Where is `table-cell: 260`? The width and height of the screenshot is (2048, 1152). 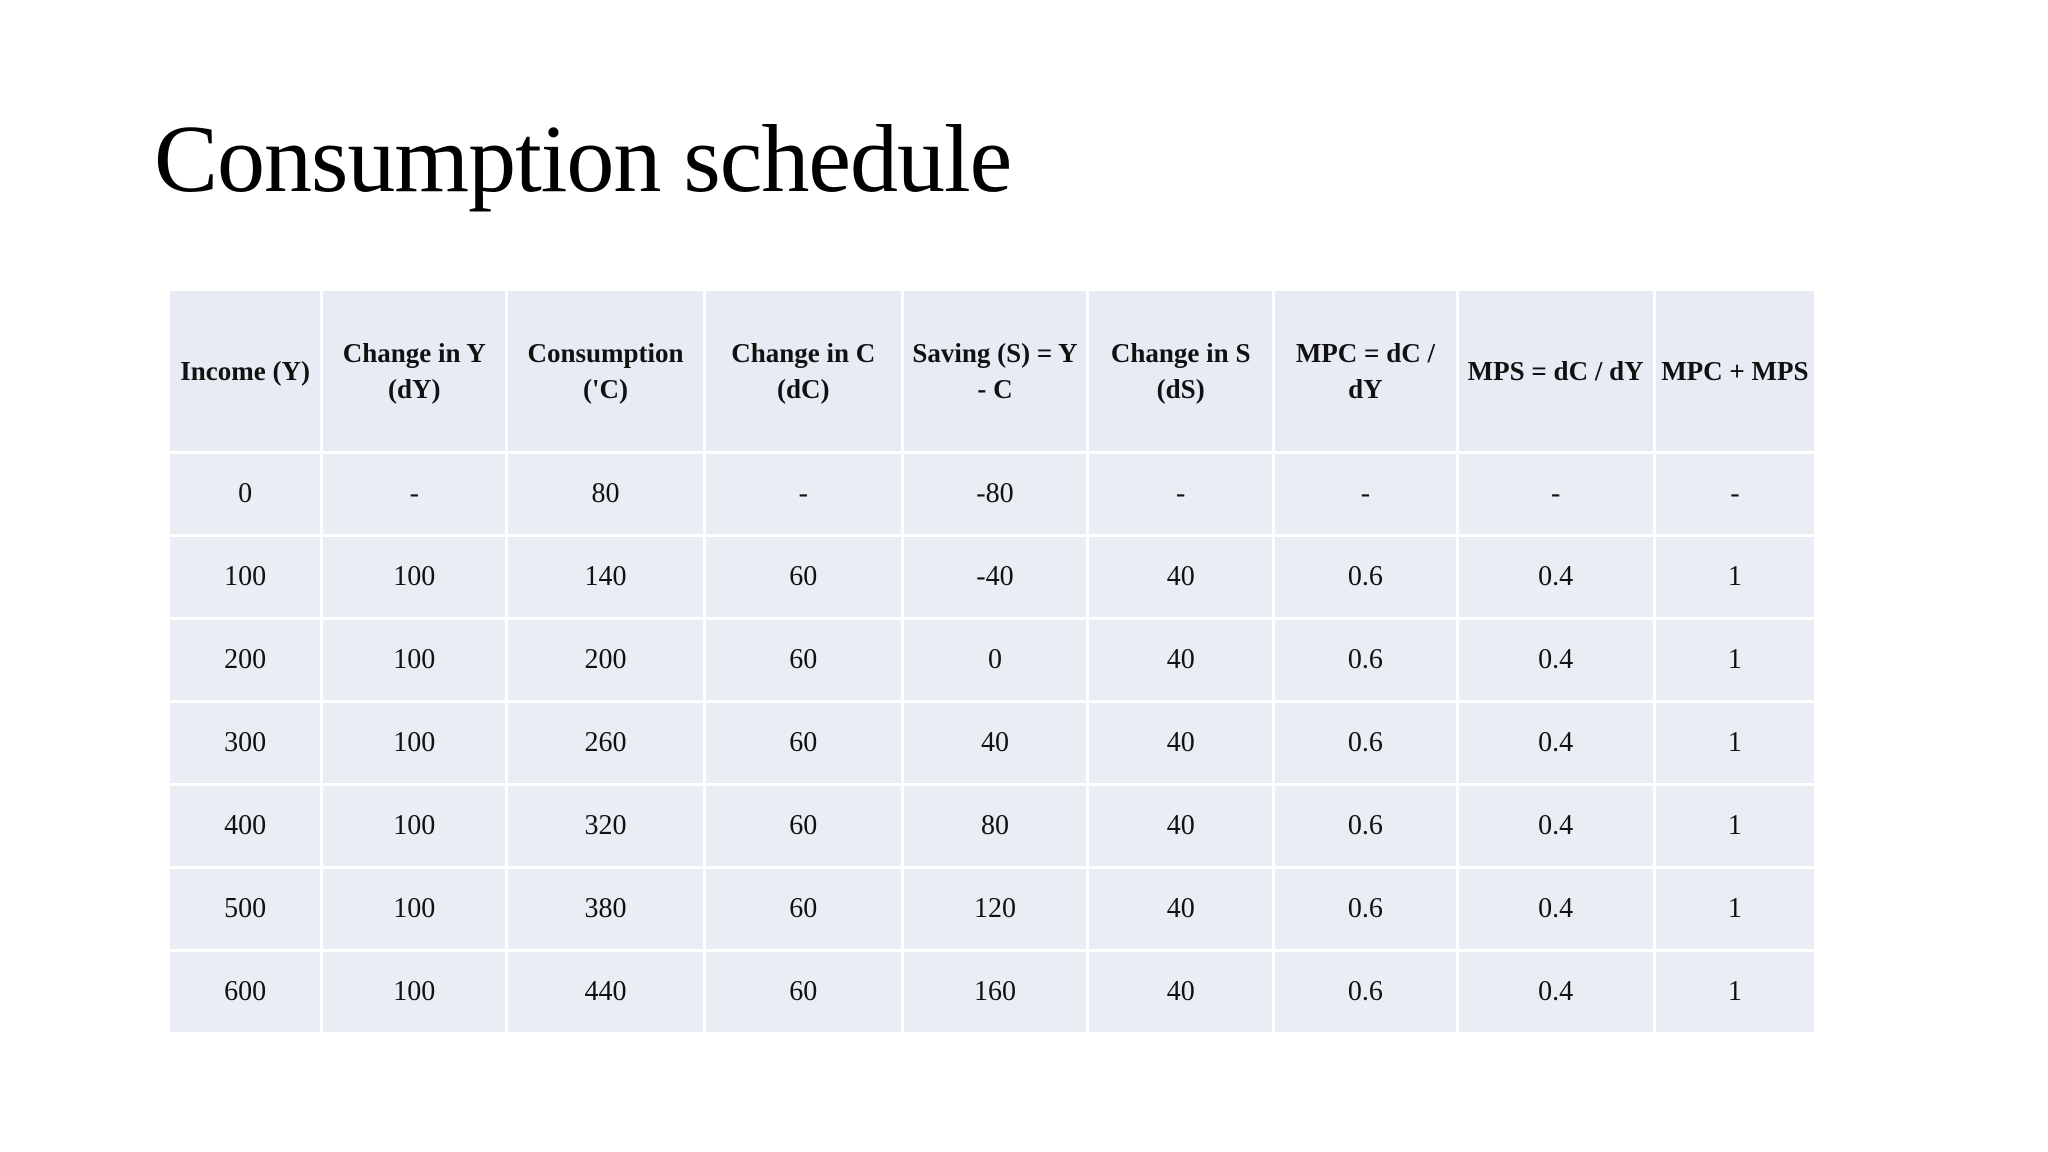
table-cell: 260 is located at coordinates (605, 743).